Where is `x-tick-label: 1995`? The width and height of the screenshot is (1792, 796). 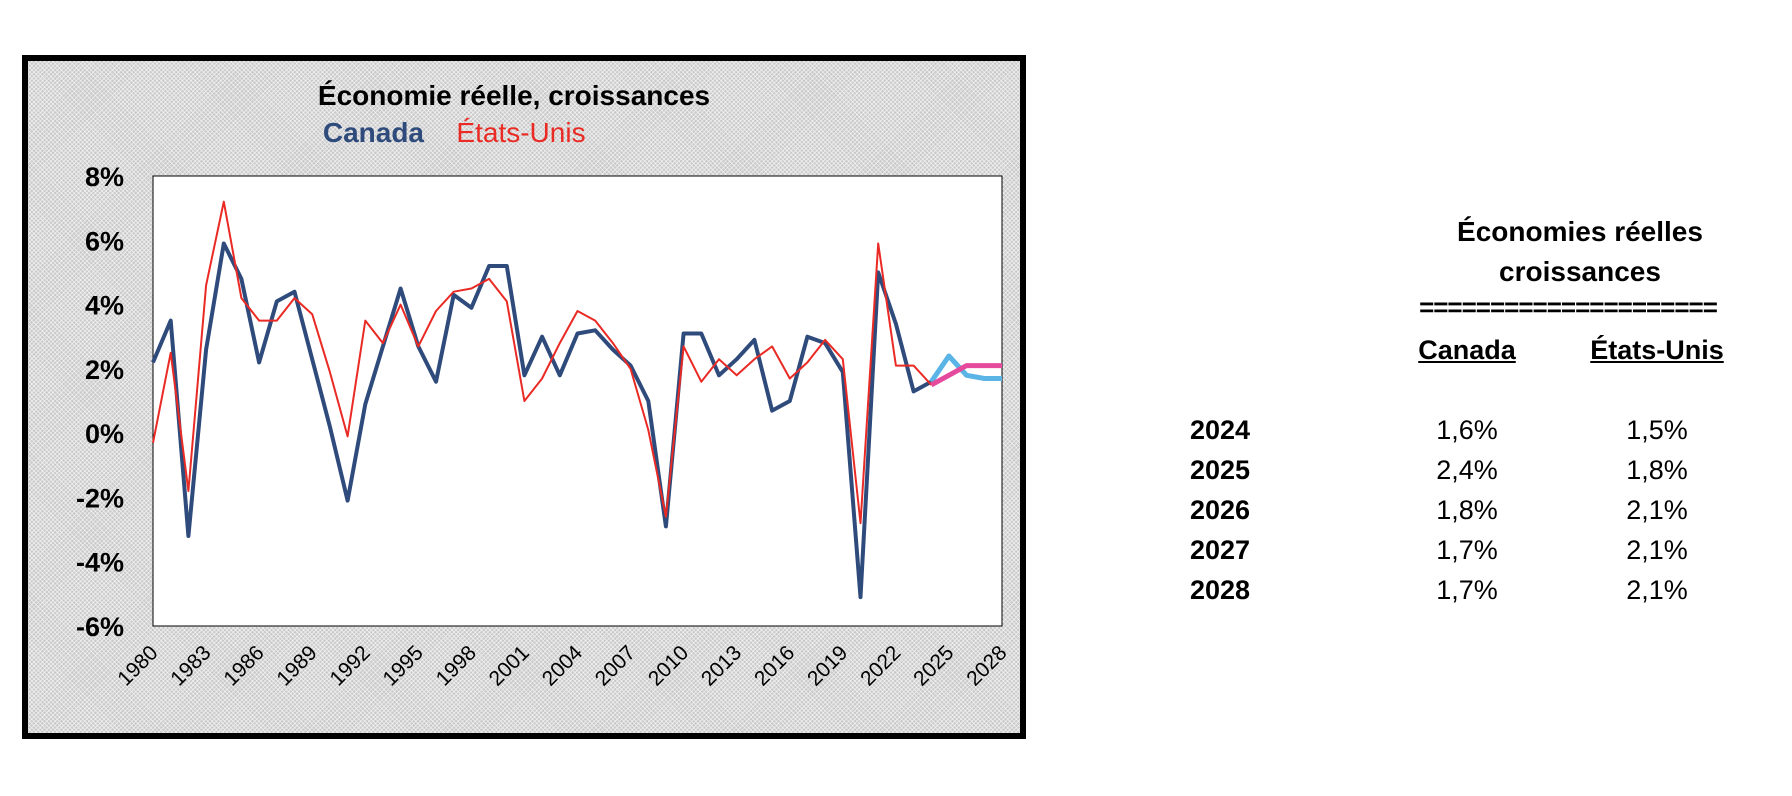 x-tick-label: 1995 is located at coordinates (403, 665).